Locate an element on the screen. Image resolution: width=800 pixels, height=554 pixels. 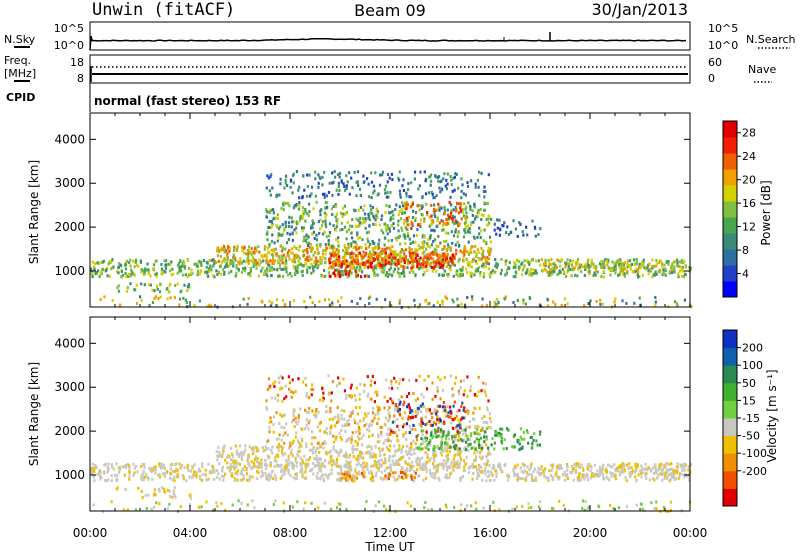
freq-label-top: Freq. is located at coordinates (17, 60).